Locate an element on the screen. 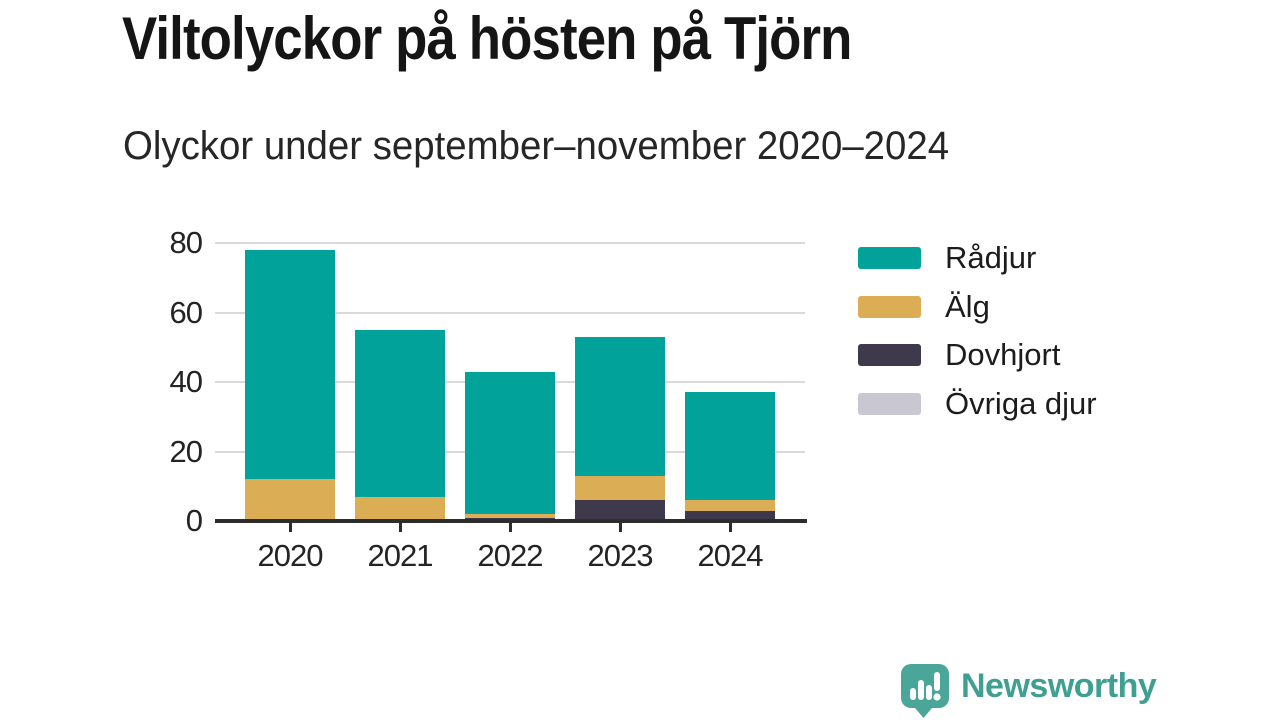 This screenshot has width=1280, height=720. legend: Rådjur Älg Dovhjort Övriga djur is located at coordinates (977, 340).